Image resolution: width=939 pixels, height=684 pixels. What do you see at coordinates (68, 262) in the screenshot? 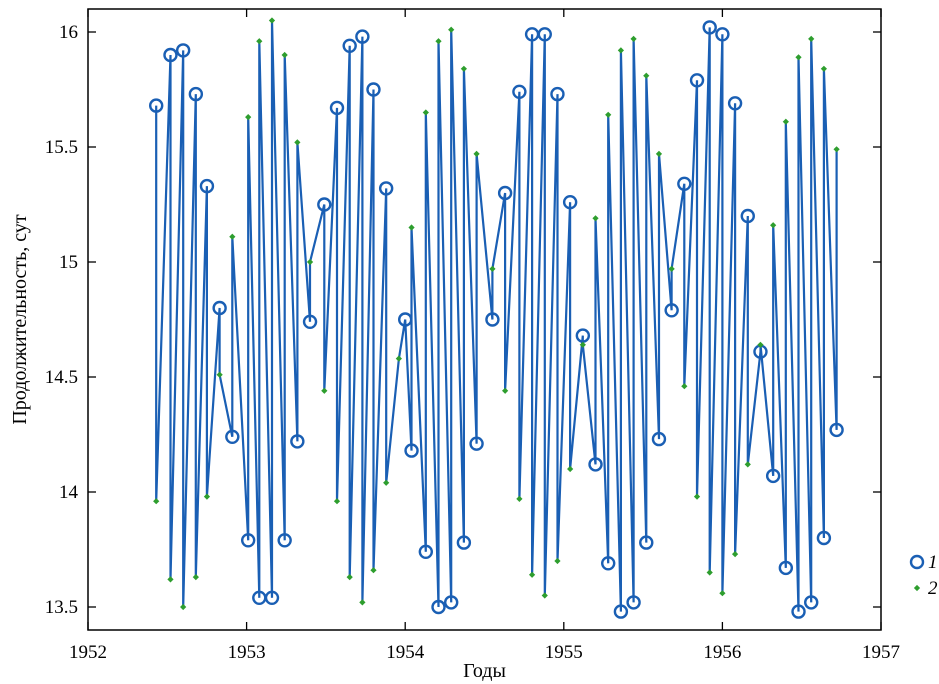
I see `y-tick-label: 15` at bounding box center [68, 262].